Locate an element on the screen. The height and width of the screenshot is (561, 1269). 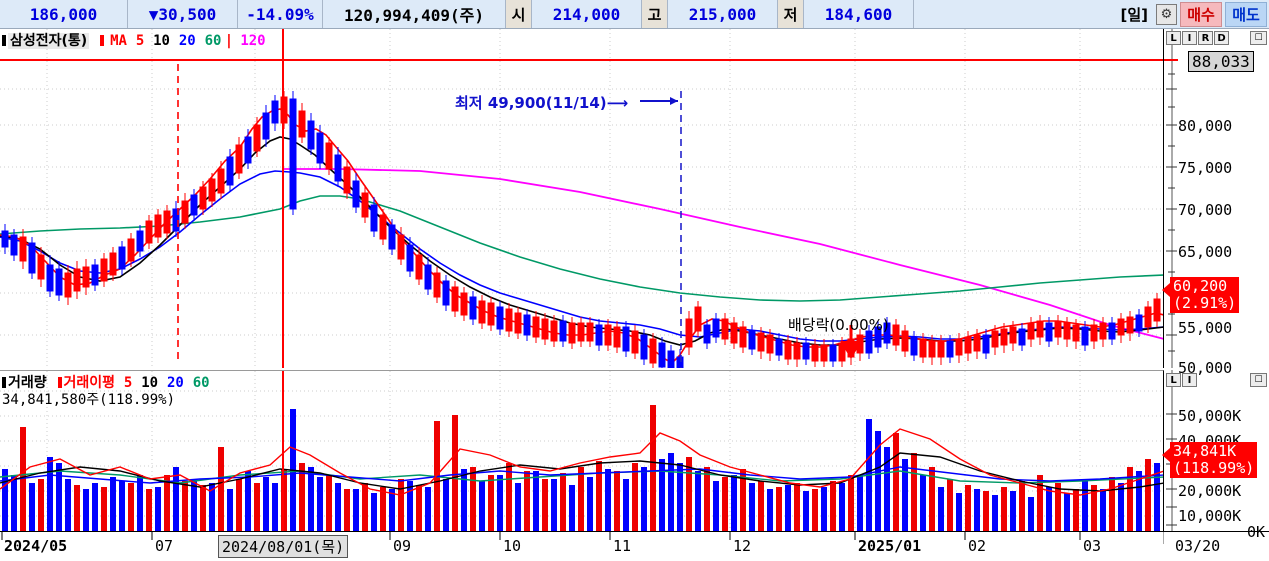
open-label: 시 is located at coordinates (519, 14).